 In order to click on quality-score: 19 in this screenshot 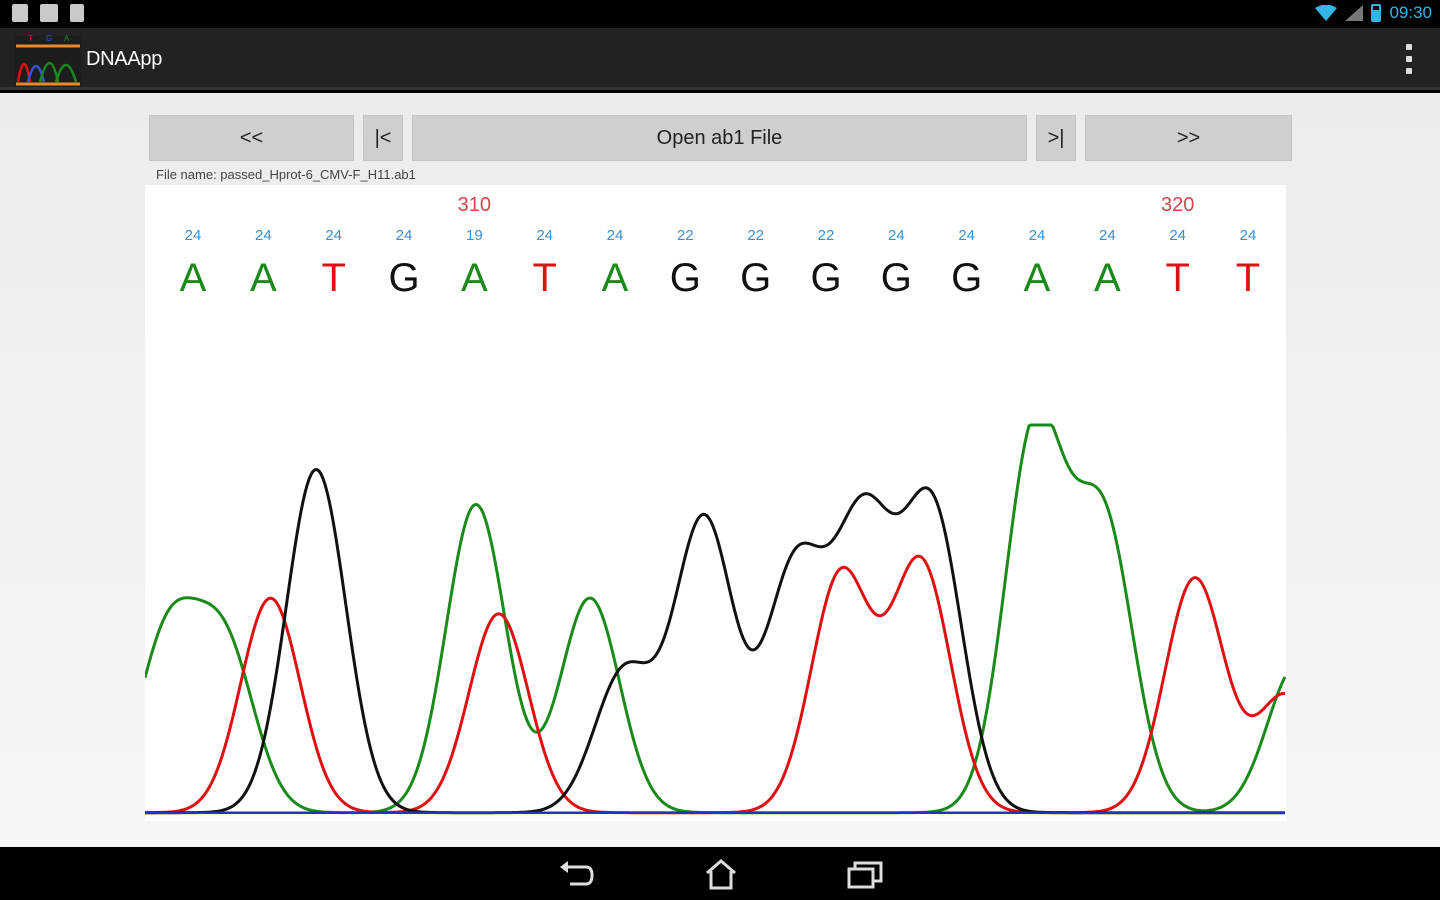, I will do `click(474, 235)`.